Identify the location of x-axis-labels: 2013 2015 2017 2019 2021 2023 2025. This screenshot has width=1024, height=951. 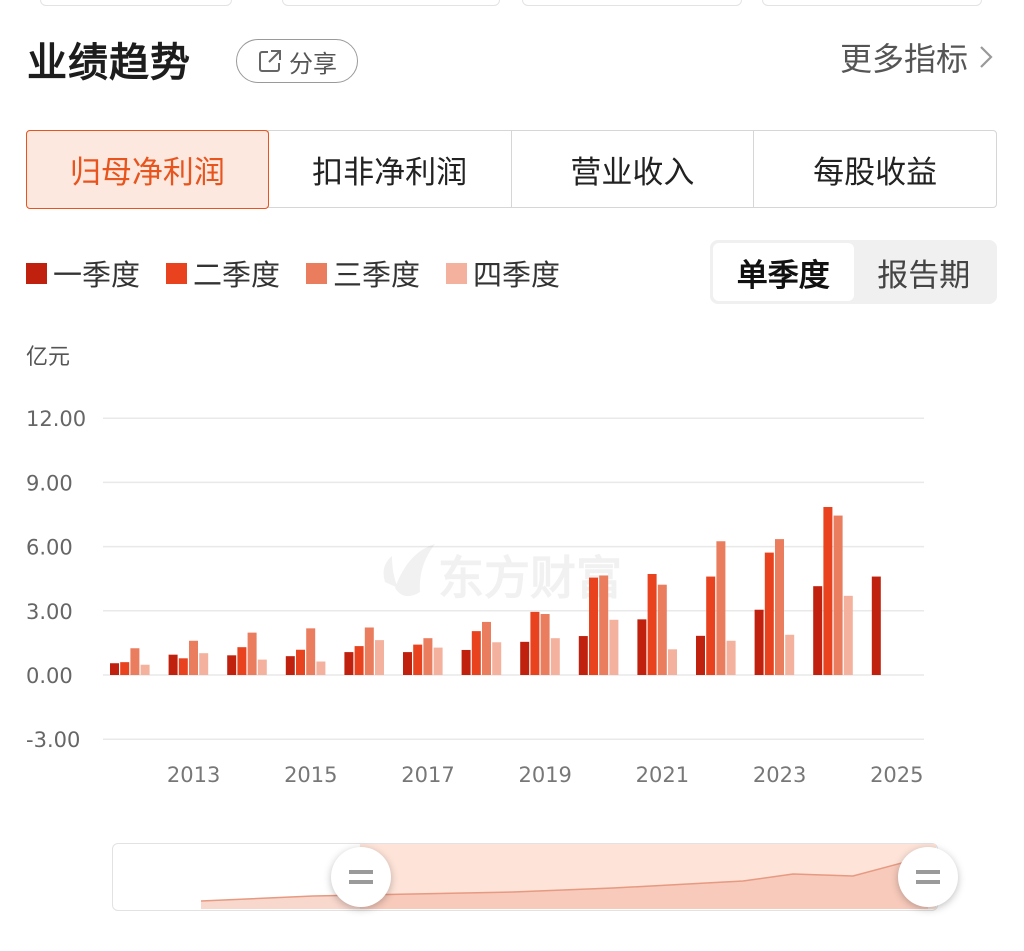
(545, 775).